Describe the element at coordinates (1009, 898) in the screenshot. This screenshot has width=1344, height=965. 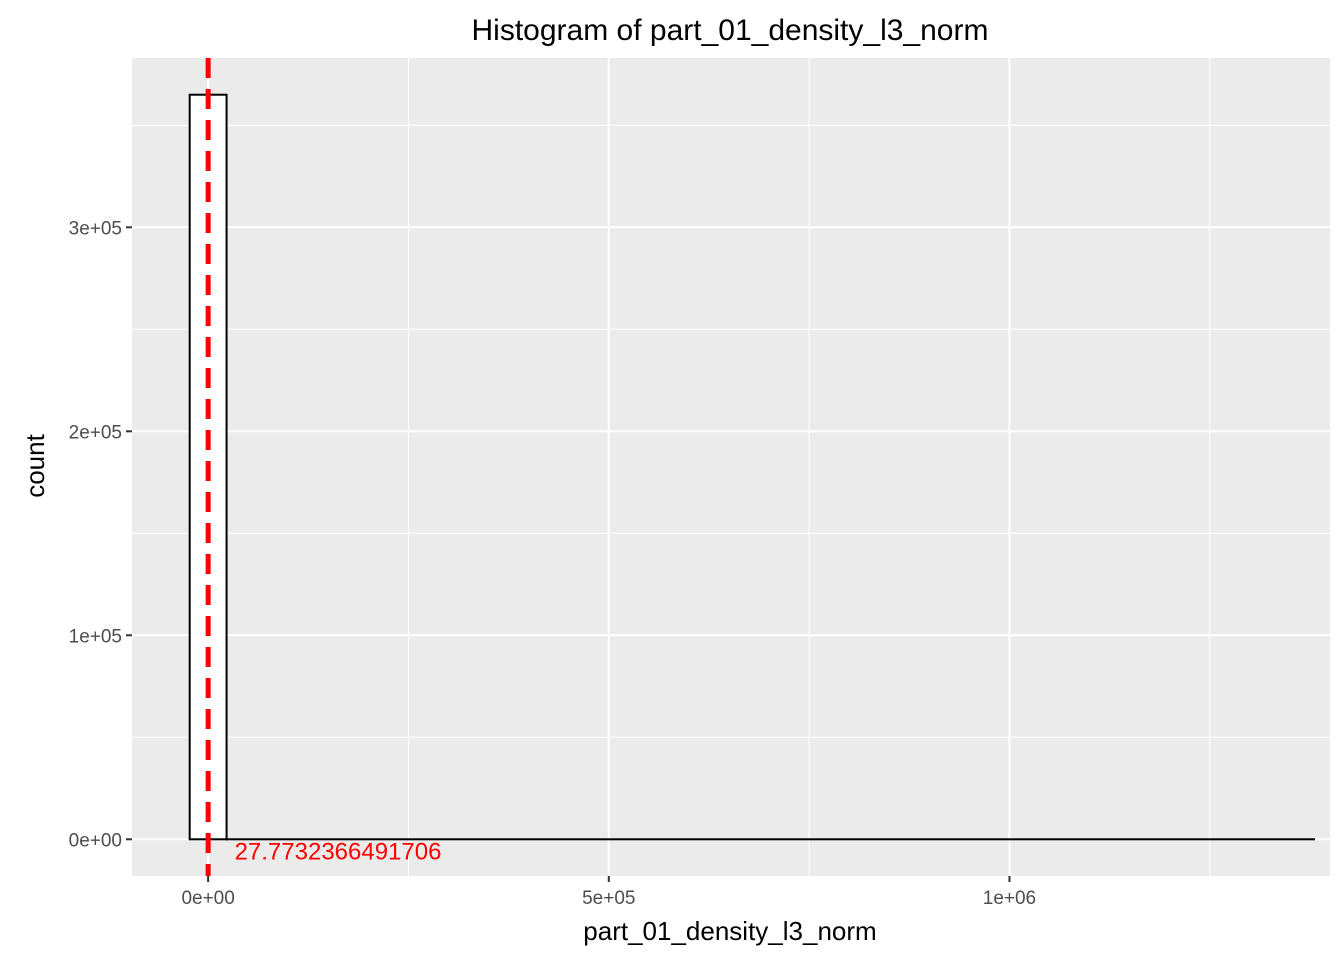
I see `x-tick-label: 1e+06` at that location.